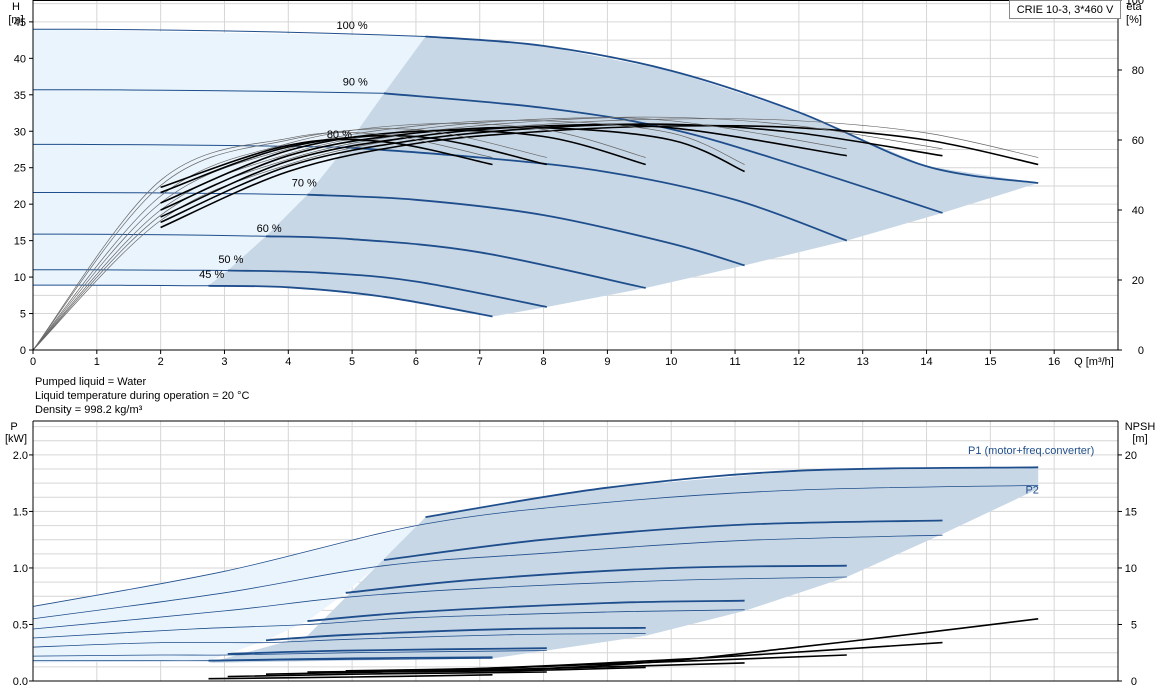 This screenshot has height=700, width=1162. What do you see at coordinates (13, 427) in the screenshot?
I see `y-axis-label-top: P` at bounding box center [13, 427].